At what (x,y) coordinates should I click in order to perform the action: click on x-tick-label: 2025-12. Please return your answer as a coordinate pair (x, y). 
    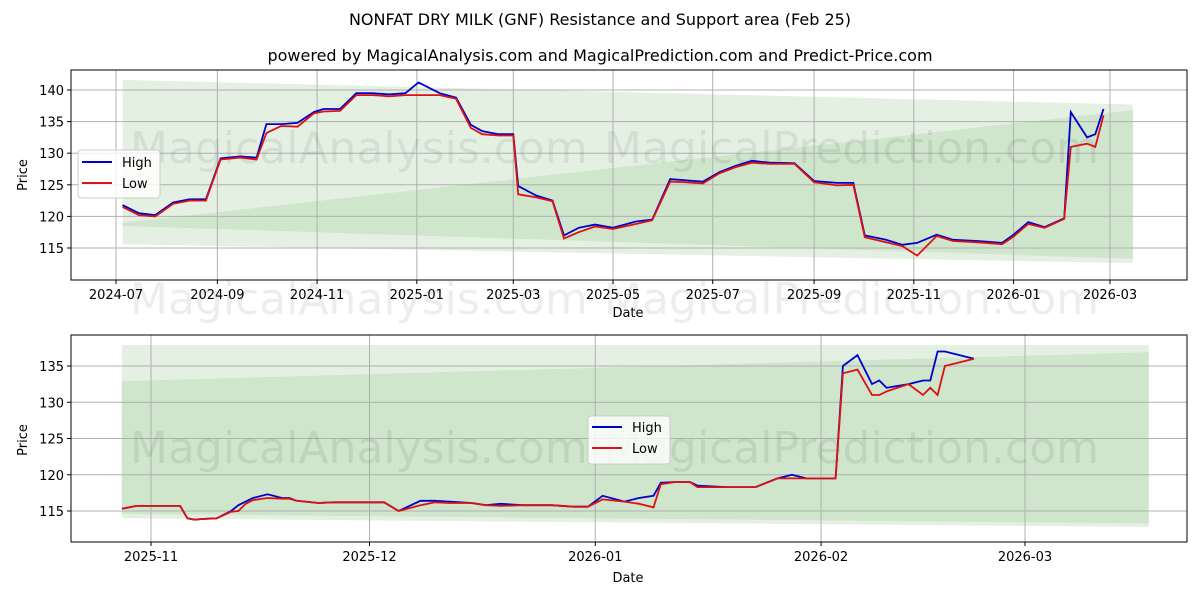
    Looking at the image, I should click on (369, 557).